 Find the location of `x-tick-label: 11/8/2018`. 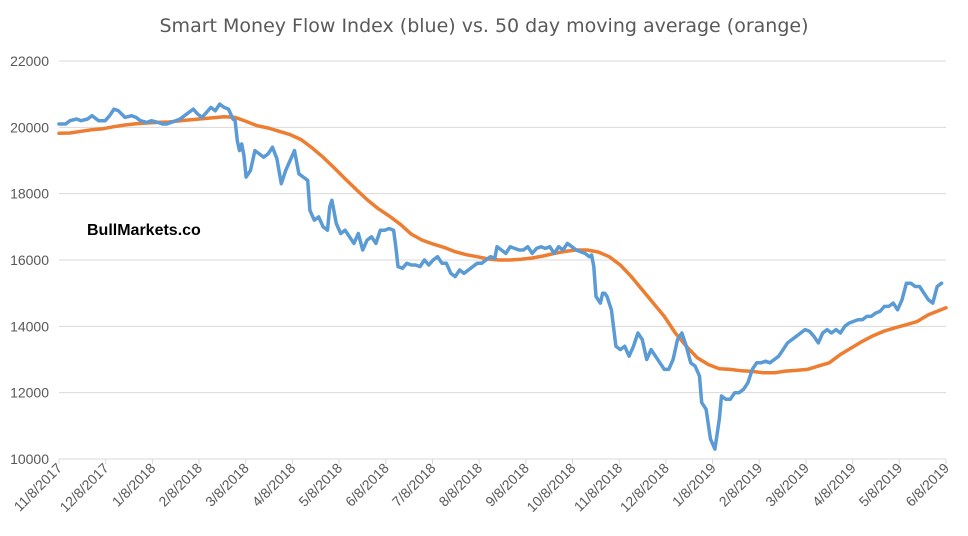

x-tick-label: 11/8/2018 is located at coordinates (598, 487).